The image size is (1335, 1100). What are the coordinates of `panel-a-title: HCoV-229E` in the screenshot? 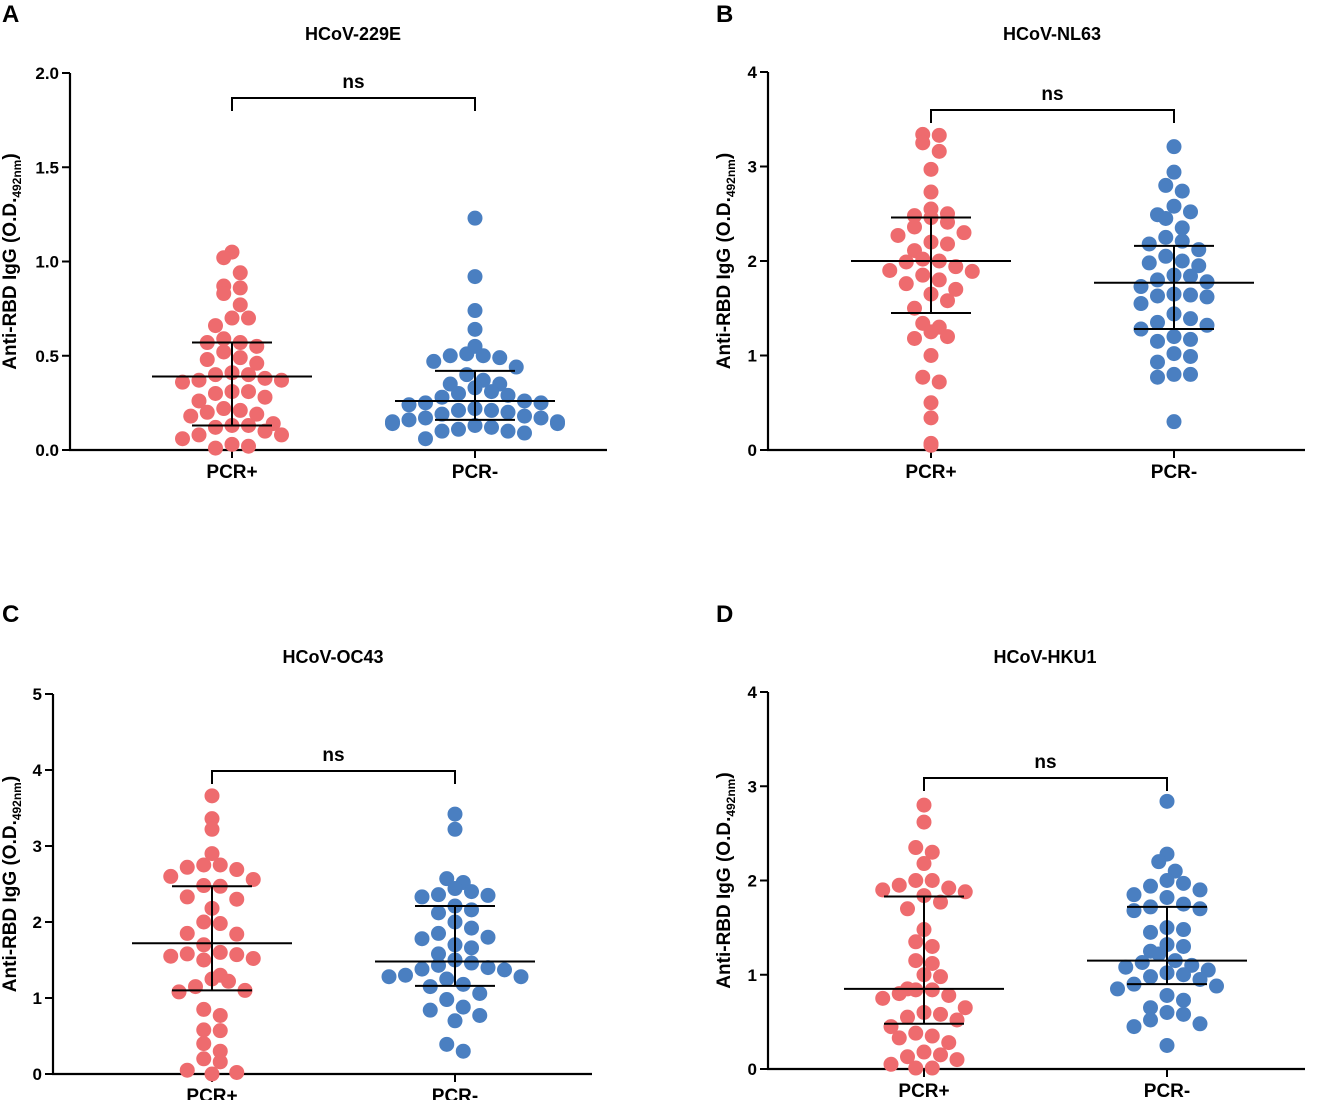 It's located at (353, 34).